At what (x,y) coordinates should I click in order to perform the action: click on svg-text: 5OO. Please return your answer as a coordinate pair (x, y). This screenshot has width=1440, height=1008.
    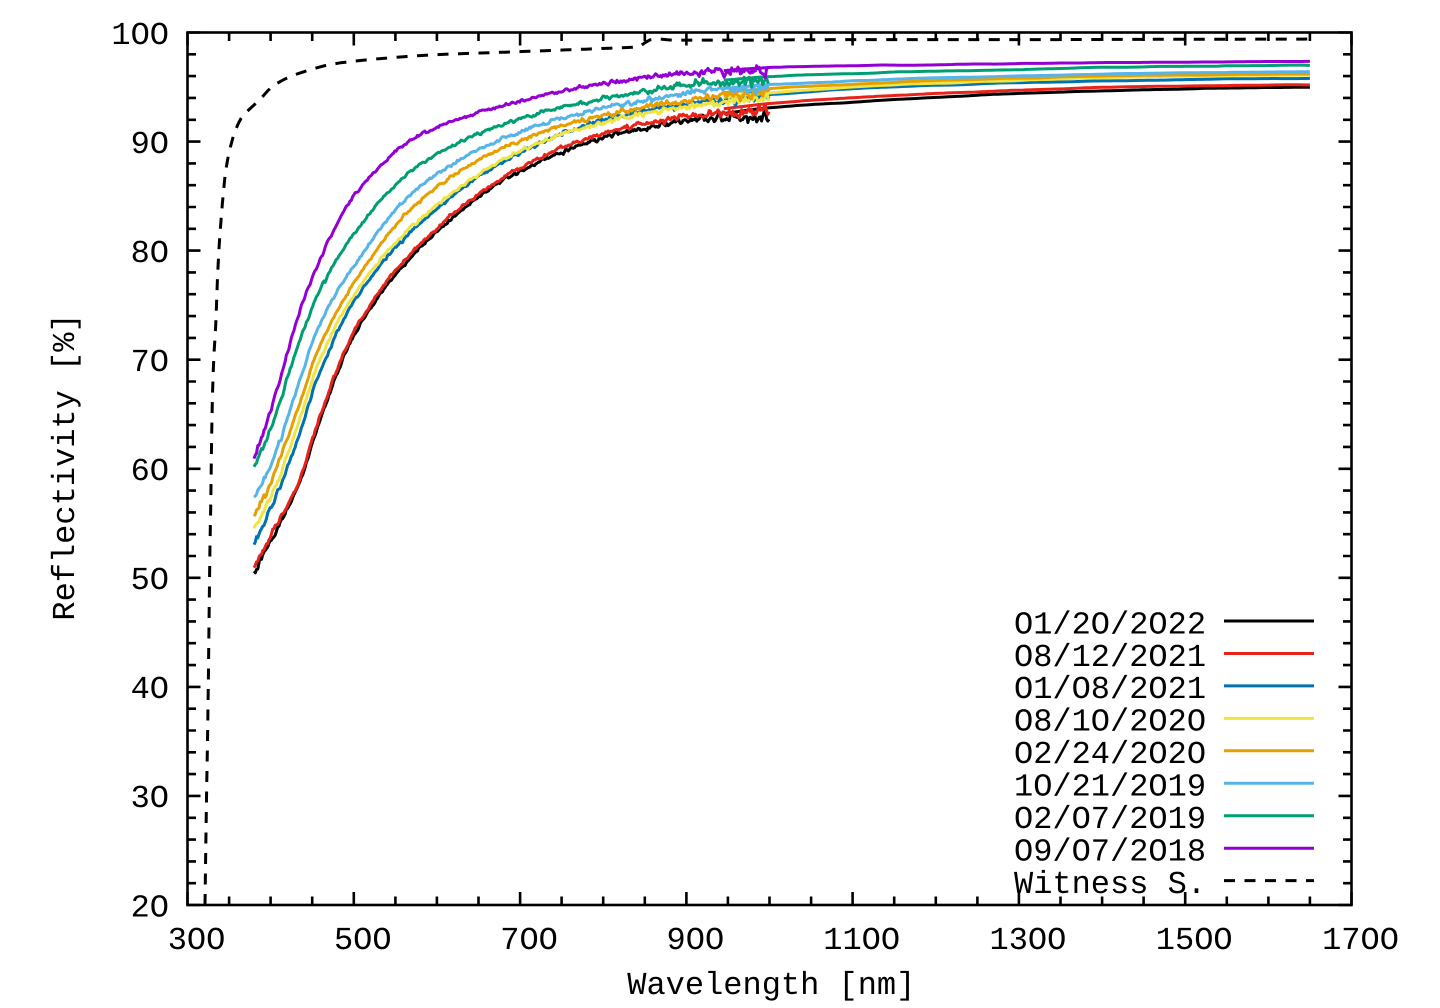
    Looking at the image, I should click on (363, 940).